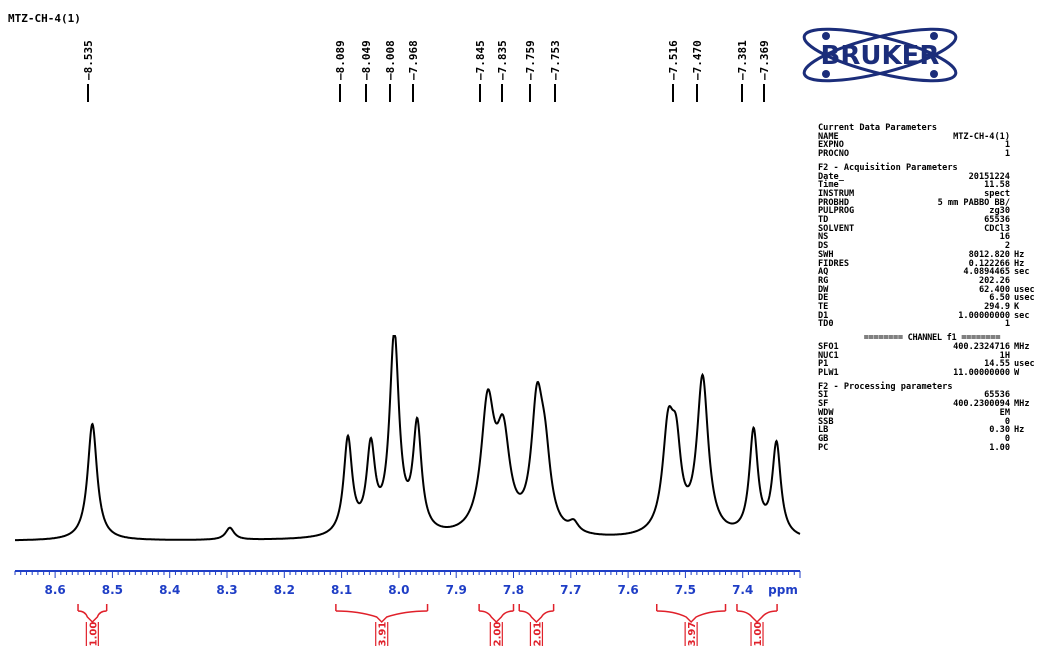  What do you see at coordinates (828, 372) in the screenshot?
I see `param-name: PLW1` at bounding box center [828, 372].